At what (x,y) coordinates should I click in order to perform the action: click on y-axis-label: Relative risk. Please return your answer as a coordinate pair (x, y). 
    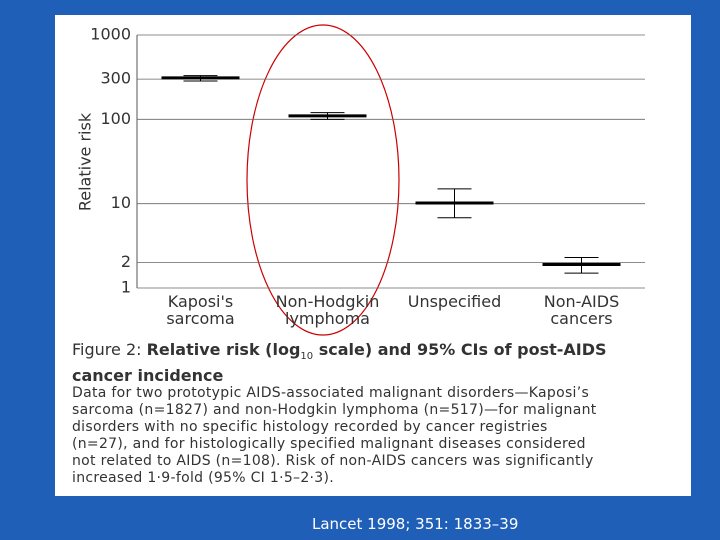
    Looking at the image, I should click on (85, 161).